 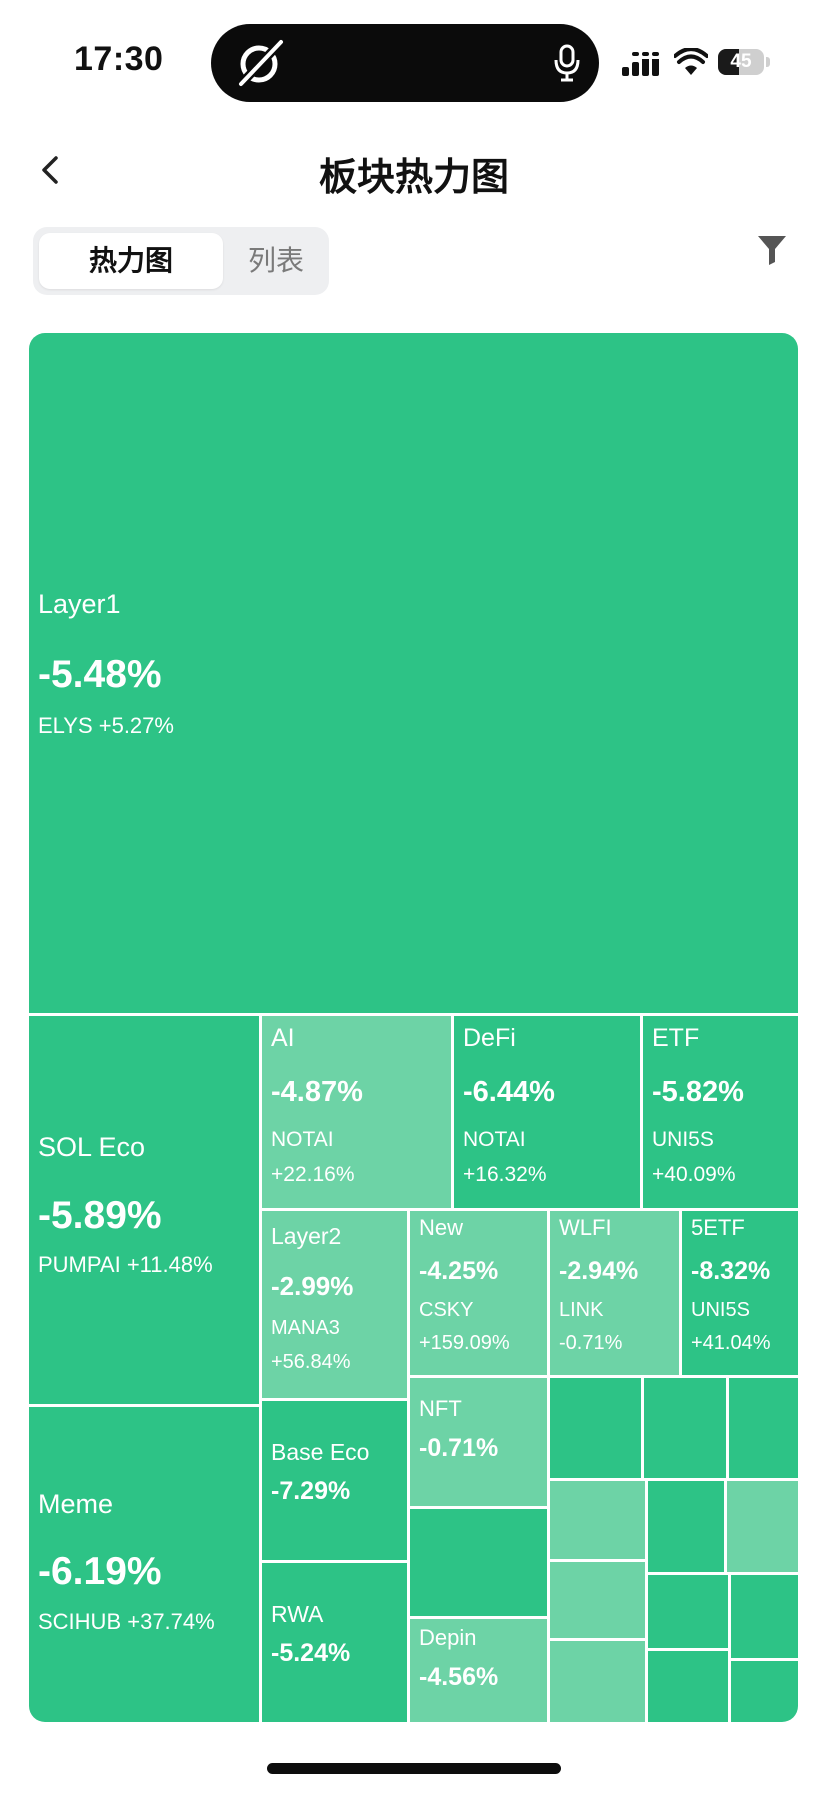 What do you see at coordinates (100, 674) in the screenshot?
I see `sector-change: -5.48%` at bounding box center [100, 674].